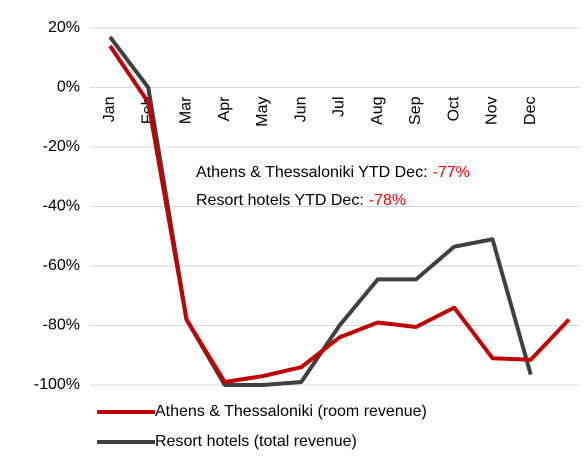  What do you see at coordinates (256, 441) in the screenshot?
I see `legend-label: Resort hotels (total revenue)` at bounding box center [256, 441].